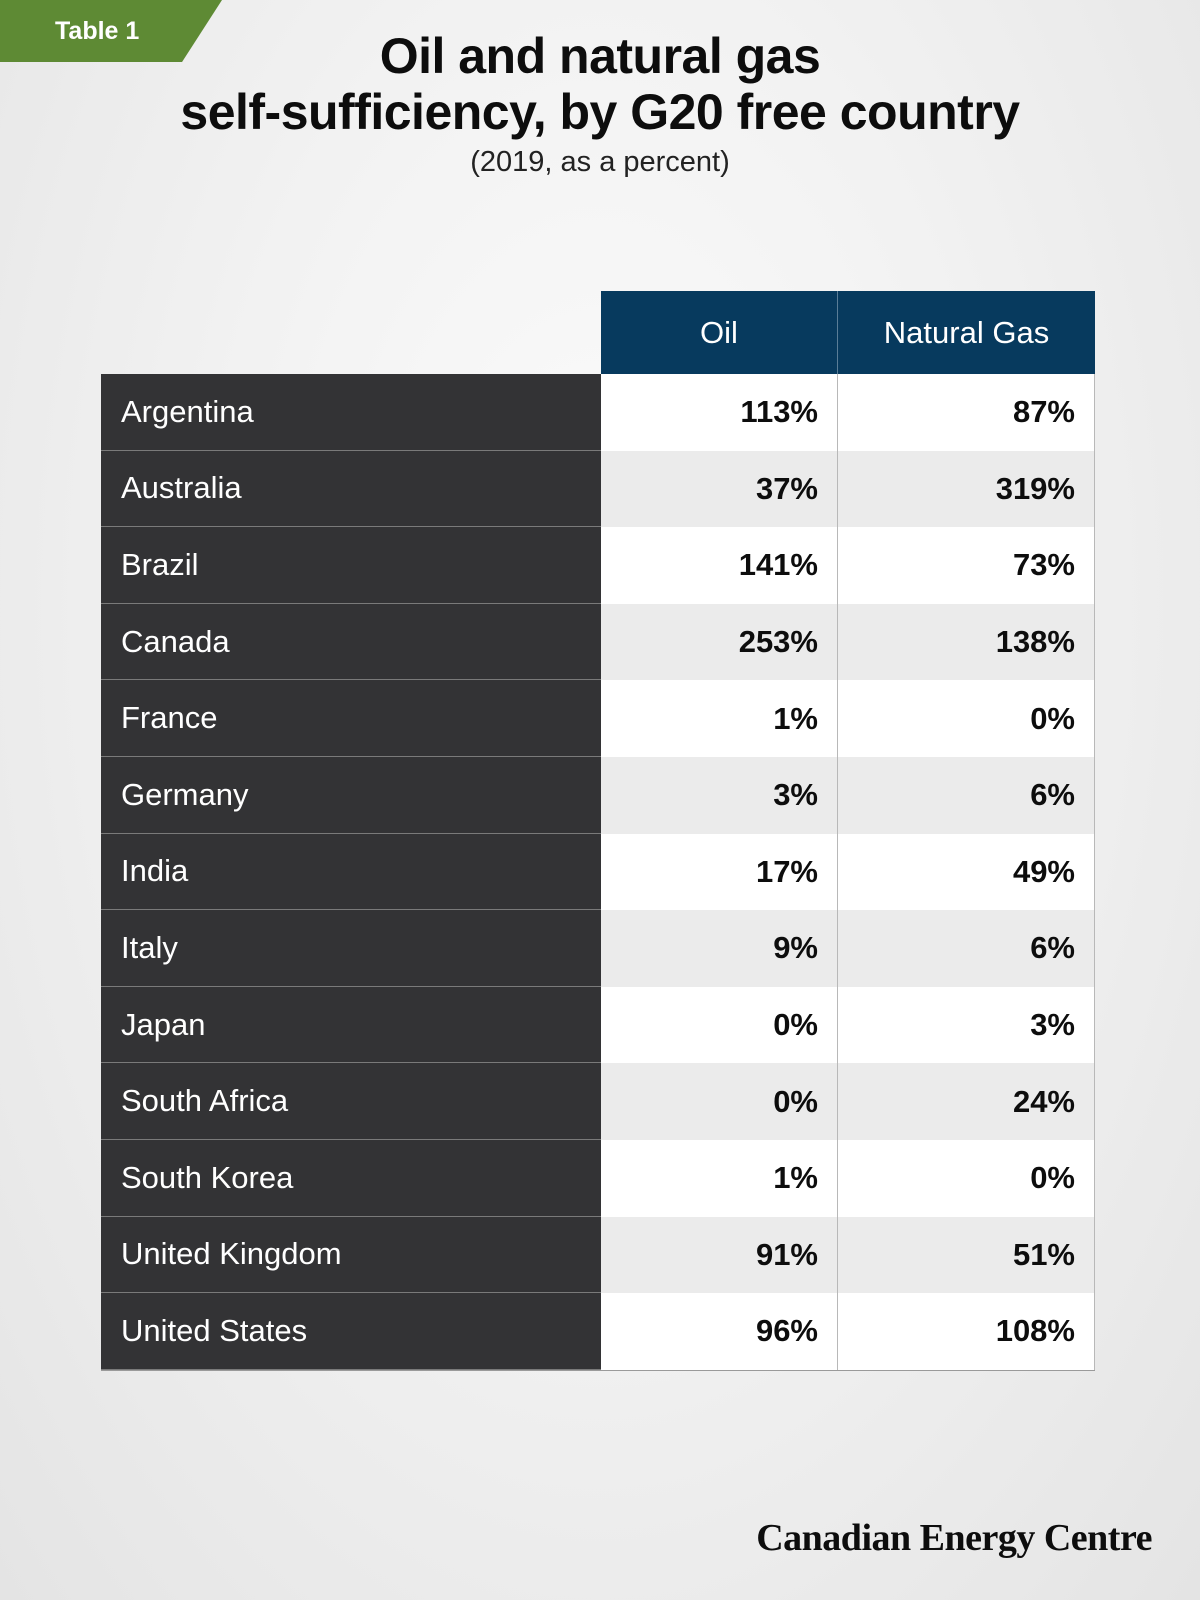 This screenshot has width=1200, height=1600. I want to click on table-row: Japan 0% 3%, so click(598, 1025).